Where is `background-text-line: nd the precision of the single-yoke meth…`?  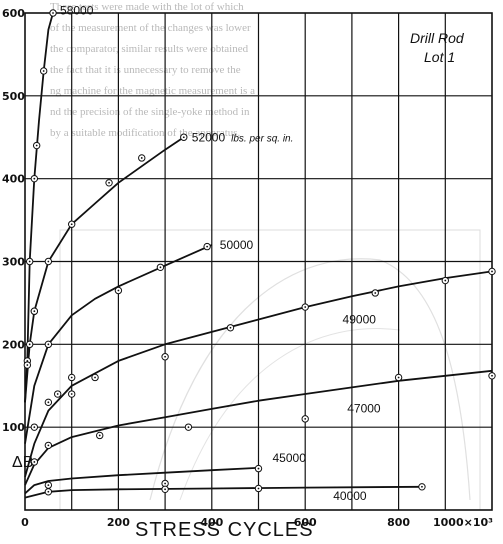 background-text-line: nd the precision of the single-yoke meth… is located at coordinates (150, 112).